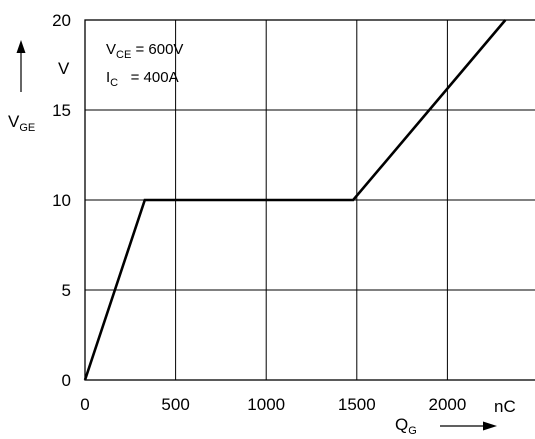  What do you see at coordinates (468, 426) in the screenshot?
I see `x-axis-arrow` at bounding box center [468, 426].